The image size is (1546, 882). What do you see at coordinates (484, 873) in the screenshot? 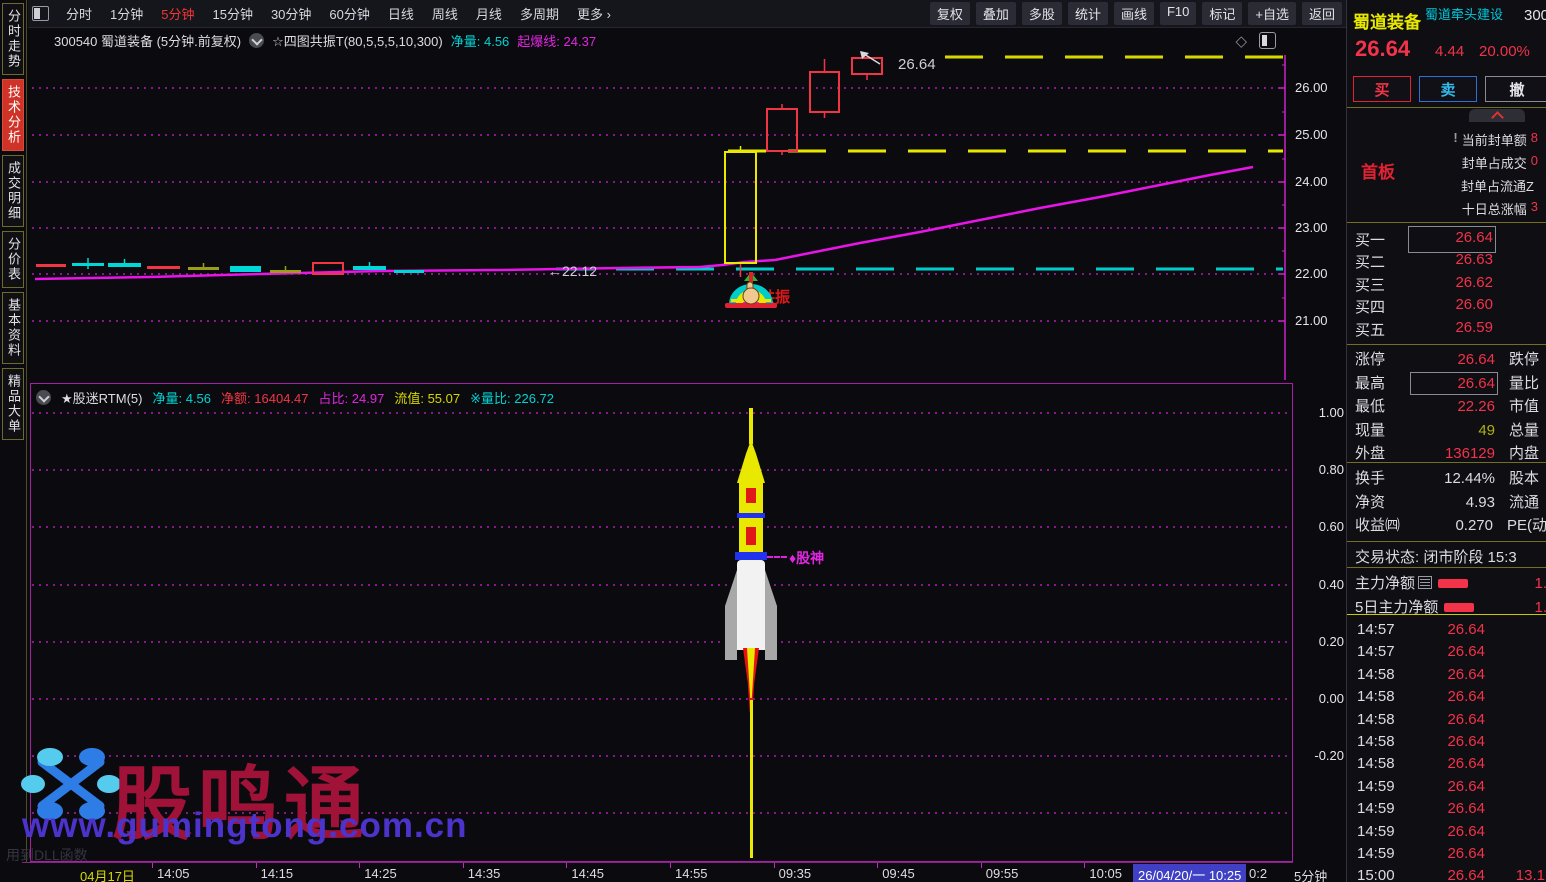
I see `axis-time-3: 14:35` at bounding box center [484, 873].